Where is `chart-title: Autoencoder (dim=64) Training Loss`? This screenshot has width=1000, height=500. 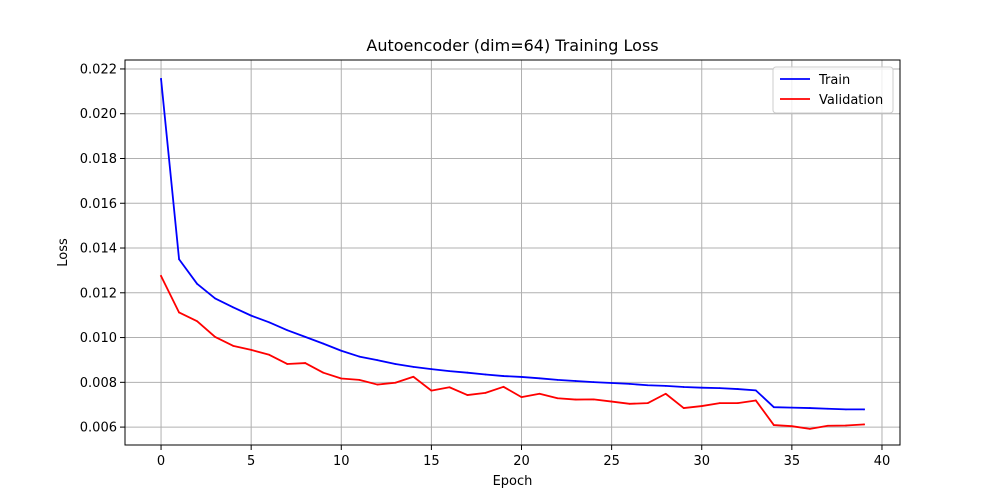 chart-title: Autoencoder (dim=64) Training Loss is located at coordinates (512, 45).